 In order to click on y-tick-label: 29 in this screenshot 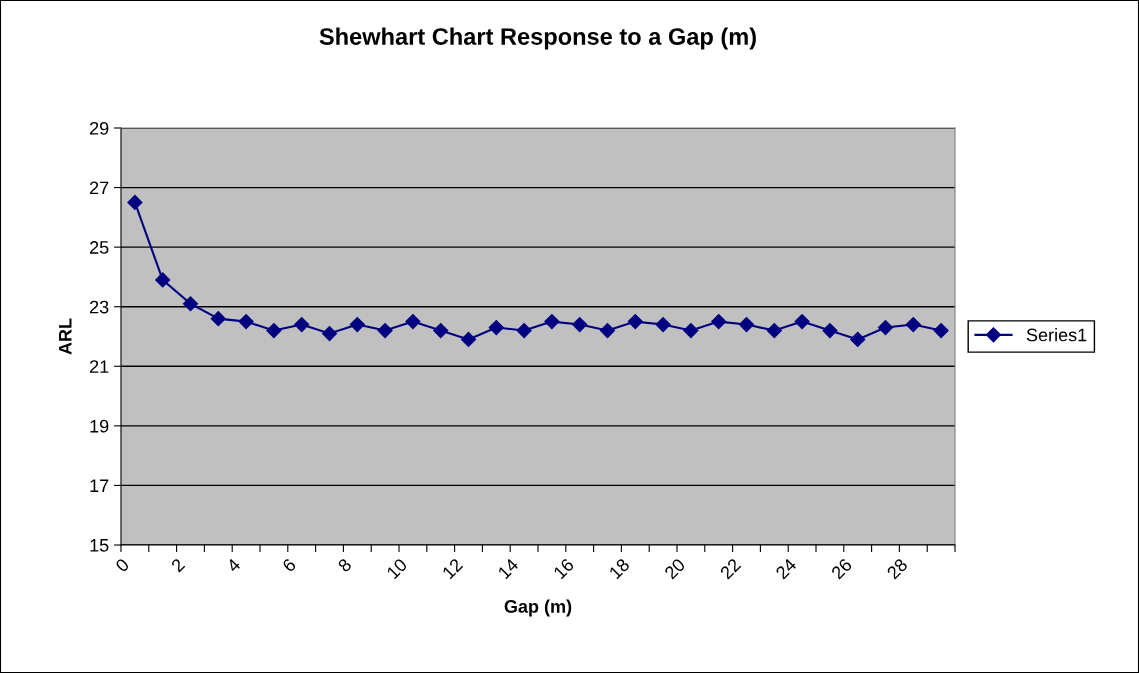, I will do `click(99, 128)`.